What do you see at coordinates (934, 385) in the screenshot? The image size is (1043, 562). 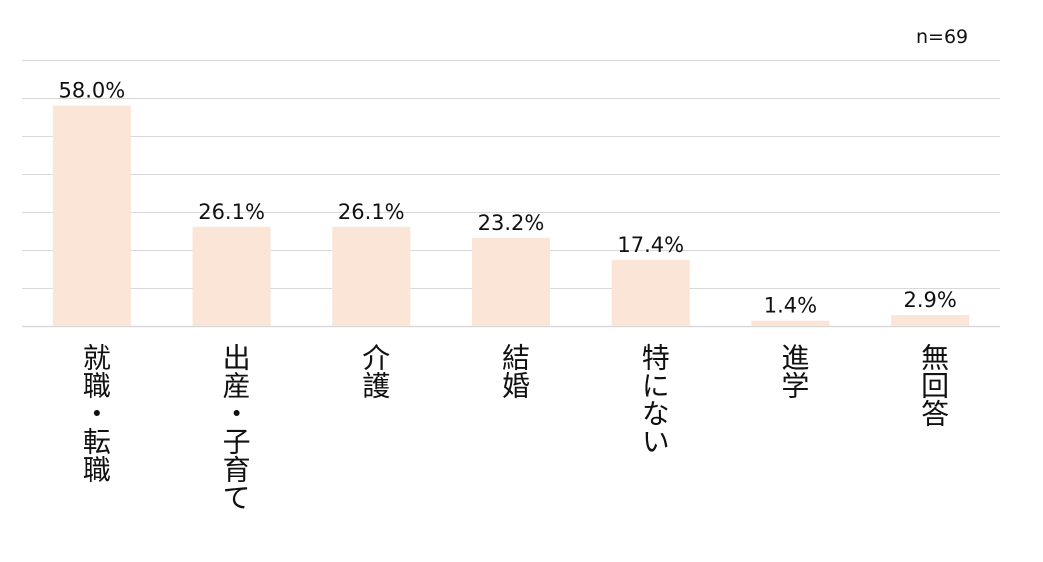 I see `category-label: 無回答` at bounding box center [934, 385].